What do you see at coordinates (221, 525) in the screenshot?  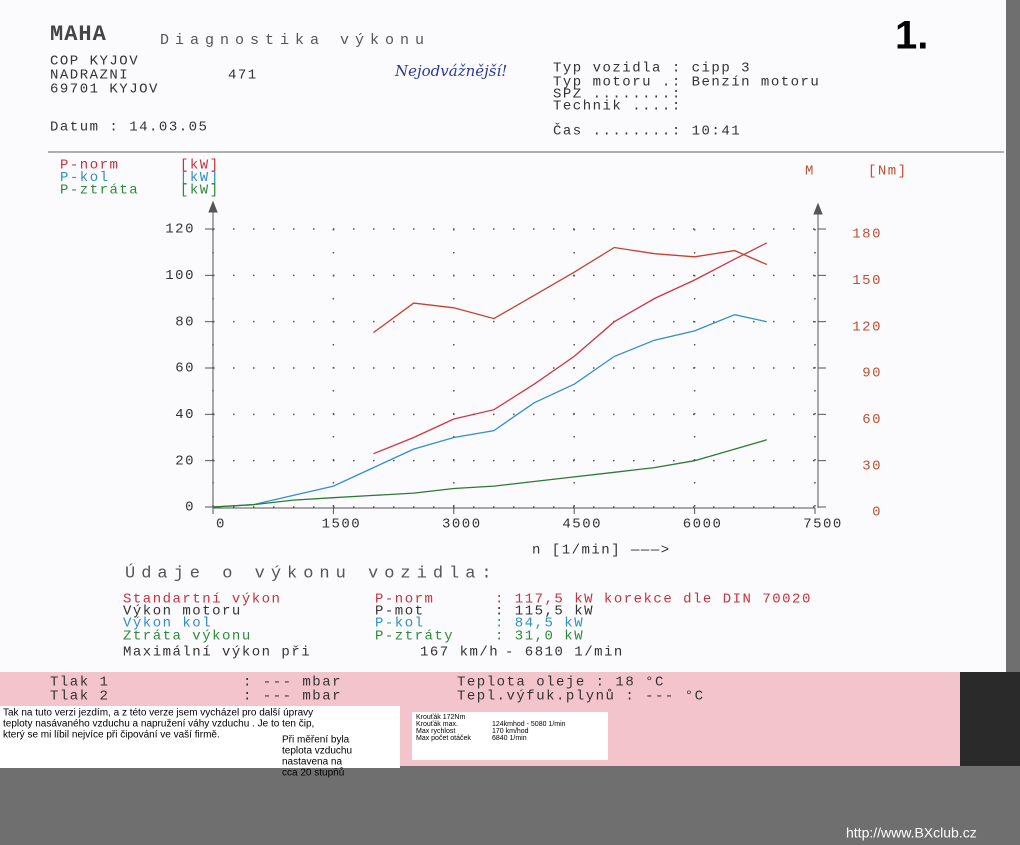 I see `x-tick-label: 0` at bounding box center [221, 525].